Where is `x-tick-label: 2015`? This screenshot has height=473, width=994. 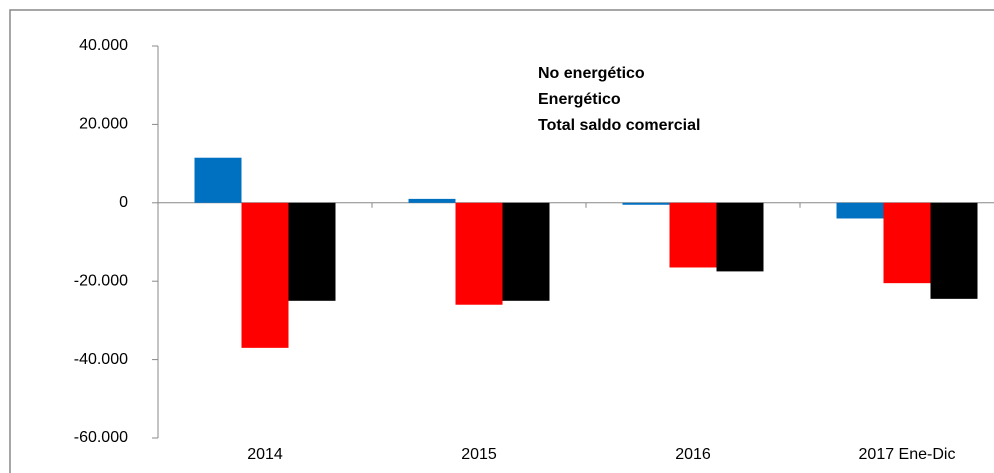 x-tick-label: 2015 is located at coordinates (479, 454).